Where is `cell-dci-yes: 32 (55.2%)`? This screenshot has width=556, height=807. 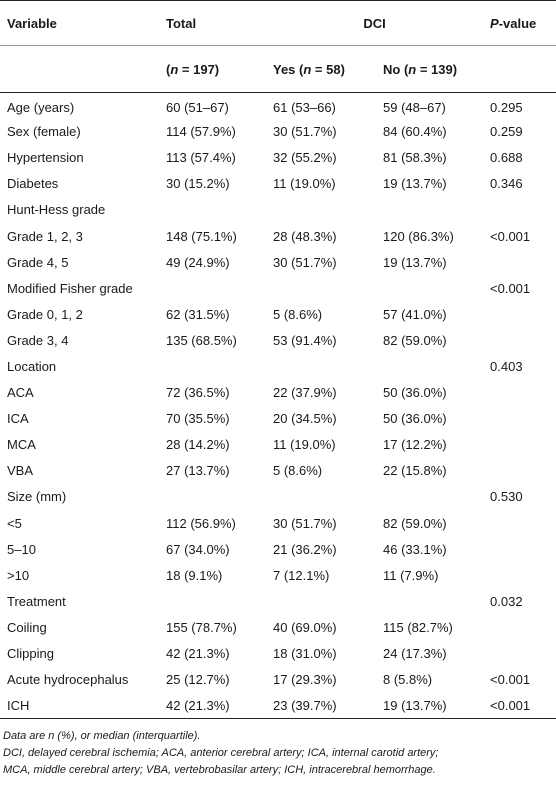 cell-dci-yes: 32 (55.2%) is located at coordinates (305, 158).